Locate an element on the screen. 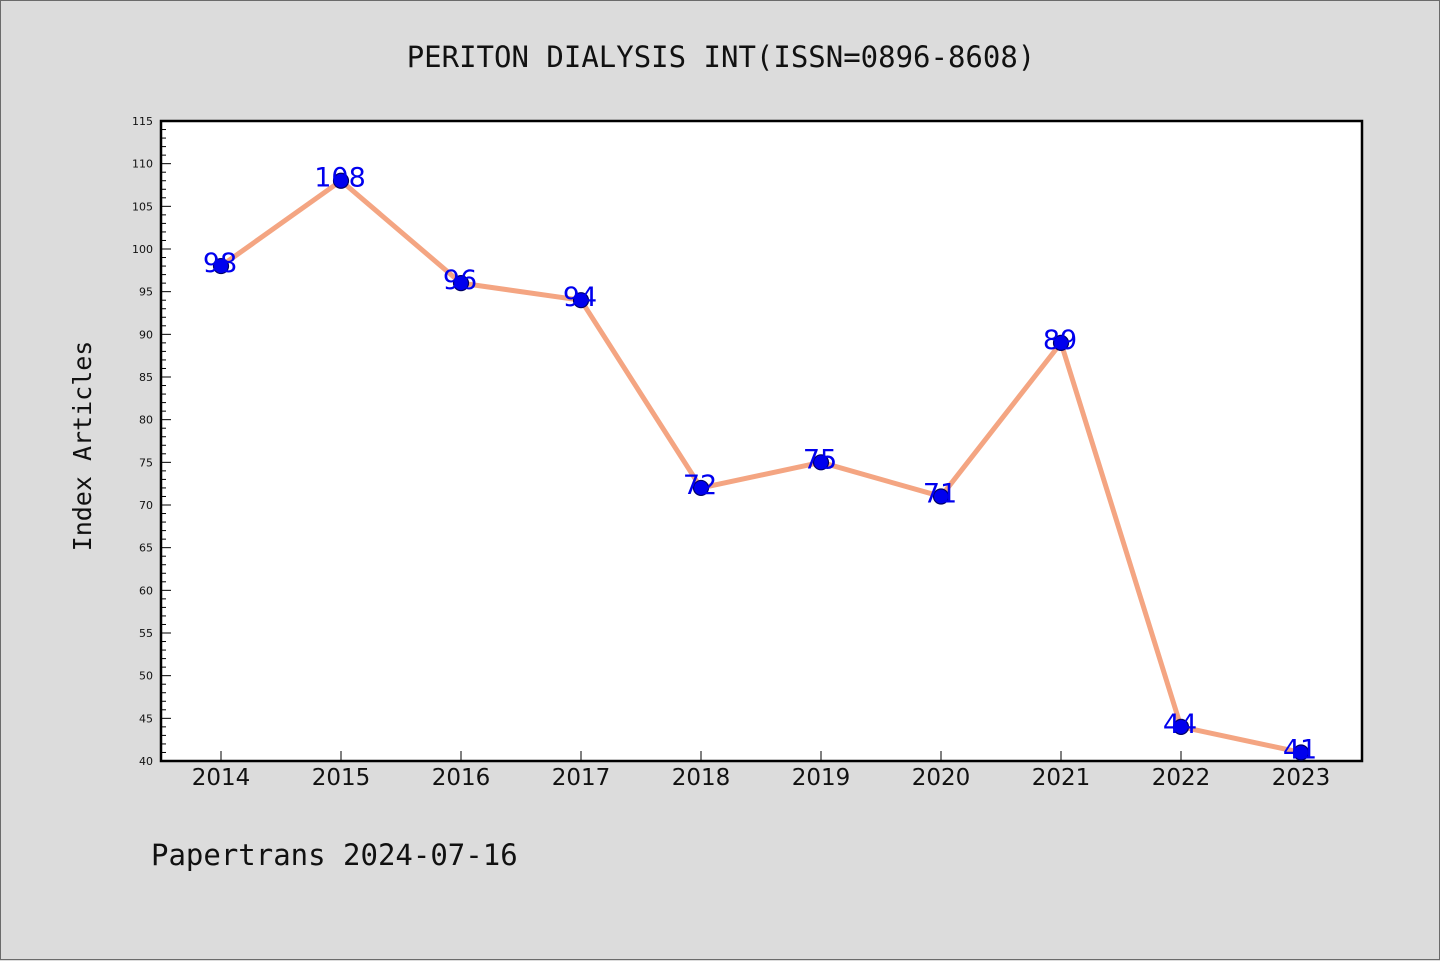 This screenshot has height=961, width=1440. y-tick-label: 60 is located at coordinates (146, 590).